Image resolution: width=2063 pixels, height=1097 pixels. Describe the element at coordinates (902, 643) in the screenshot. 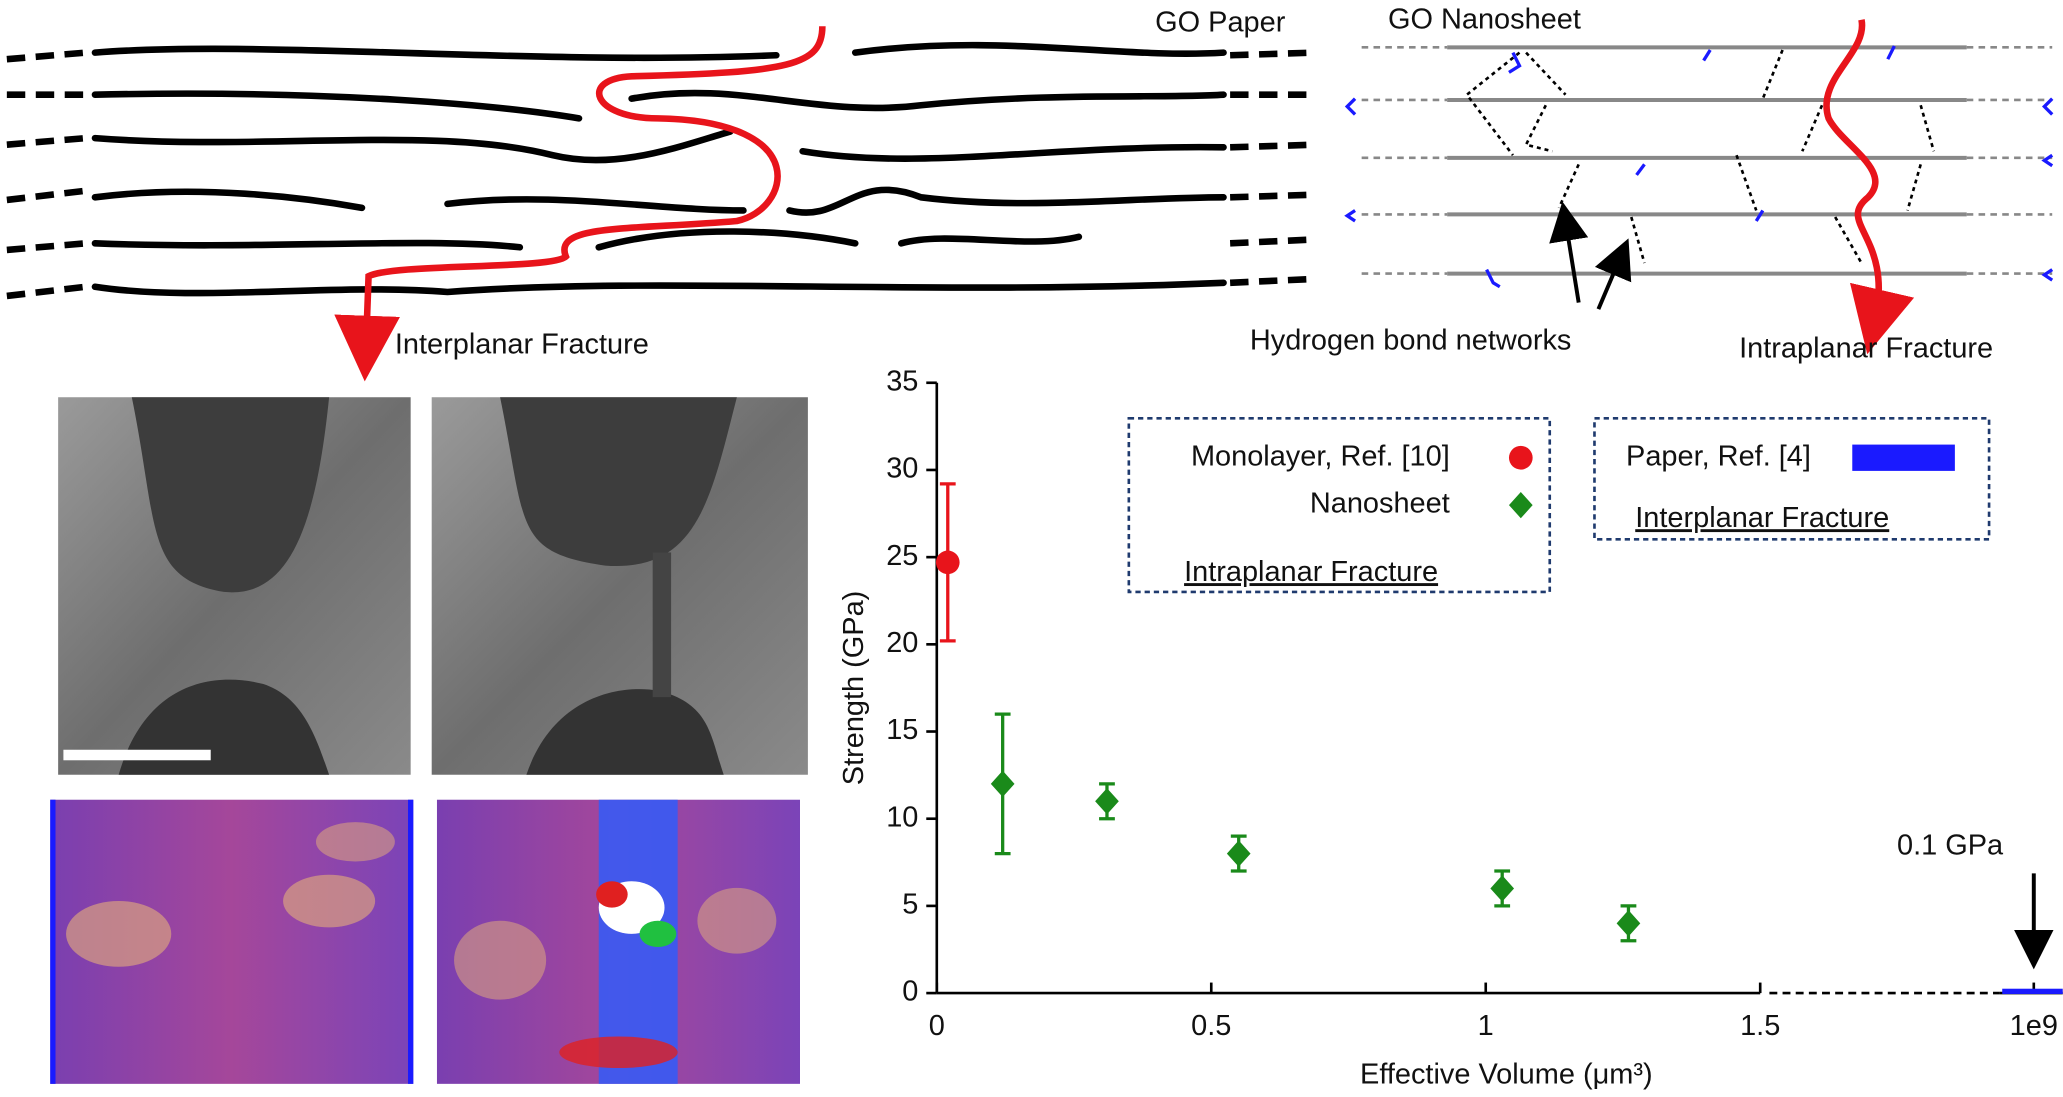

I see `y-tick-label: 20` at that location.